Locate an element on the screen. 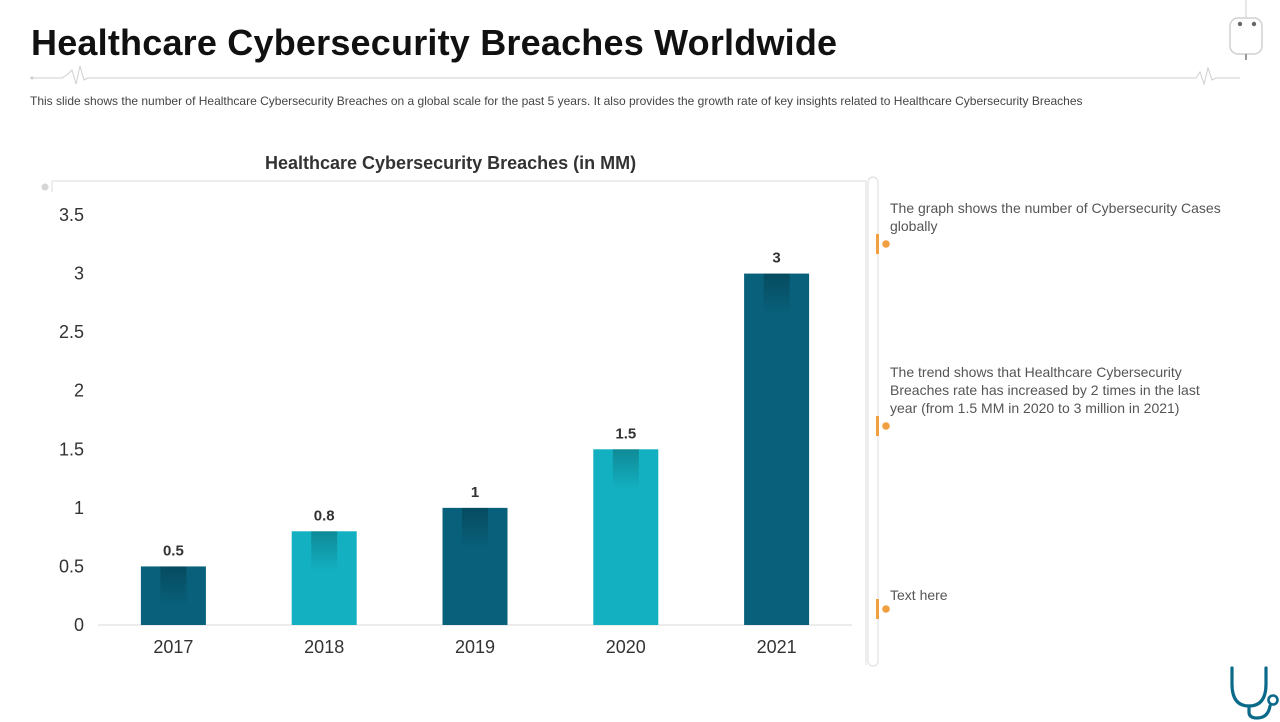 The width and height of the screenshot is (1280, 722). y-tick-label: 3 is located at coordinates (79, 274).